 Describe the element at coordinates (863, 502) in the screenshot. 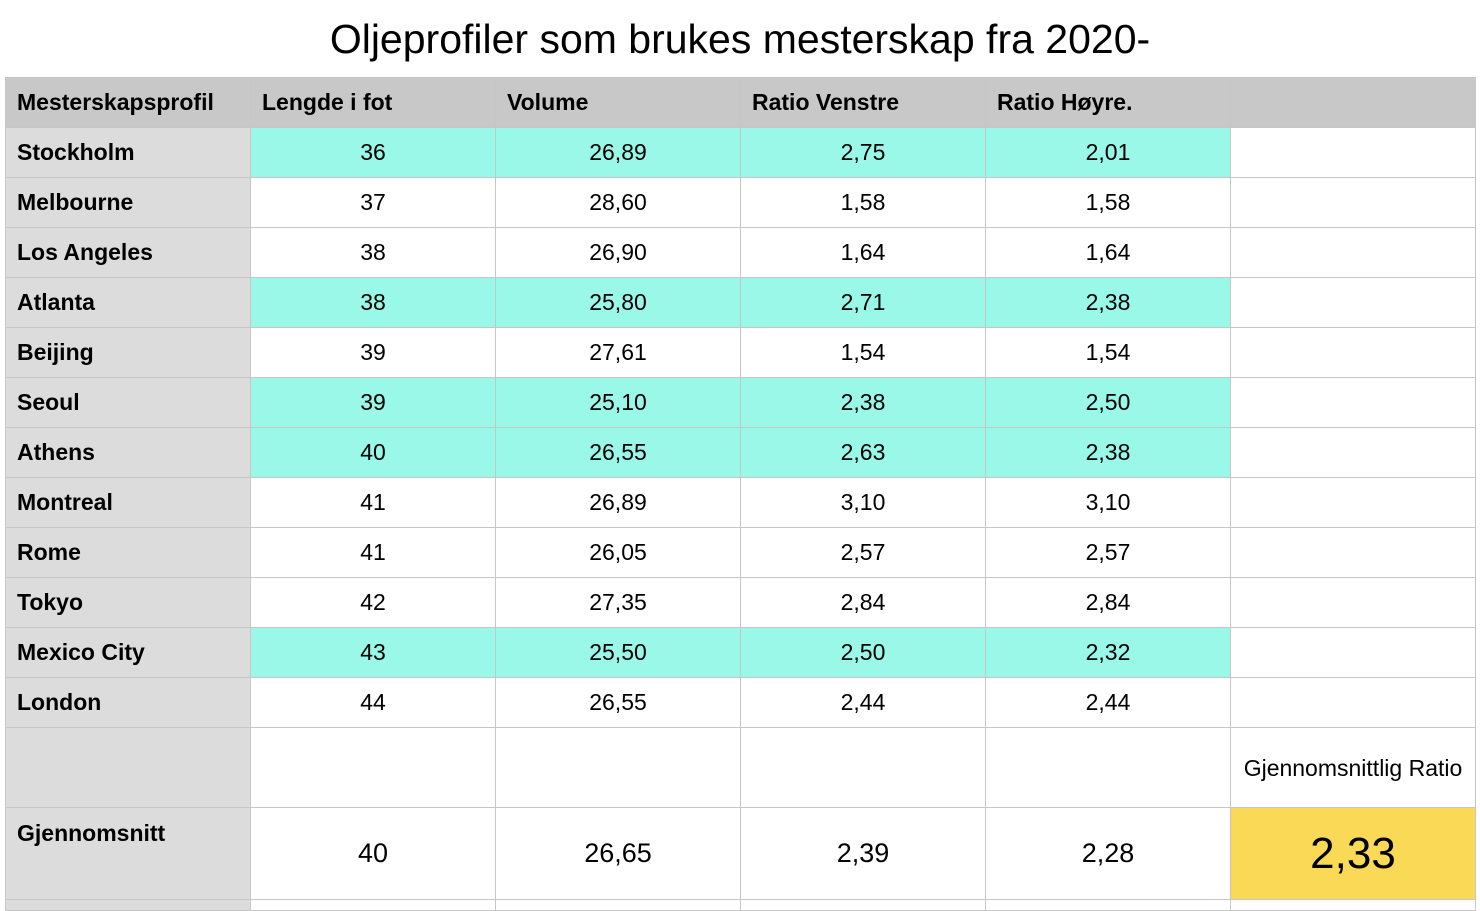

I see `ratio-left-cell: 3,10` at that location.